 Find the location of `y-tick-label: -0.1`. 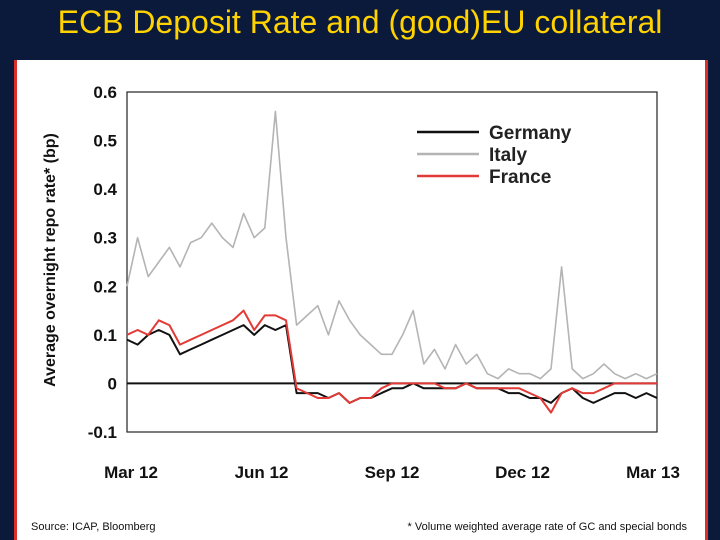

y-tick-label: -0.1 is located at coordinates (102, 432).